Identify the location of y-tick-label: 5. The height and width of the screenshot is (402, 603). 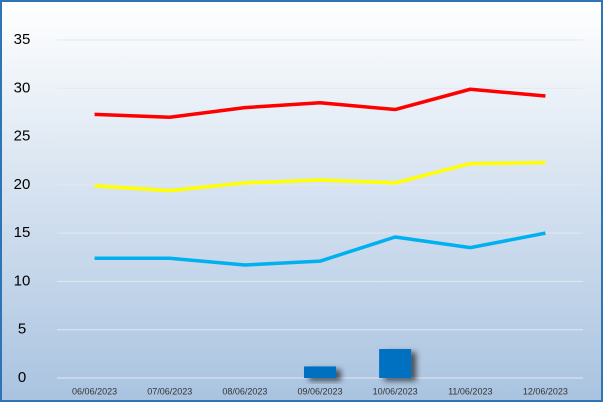
(22, 329).